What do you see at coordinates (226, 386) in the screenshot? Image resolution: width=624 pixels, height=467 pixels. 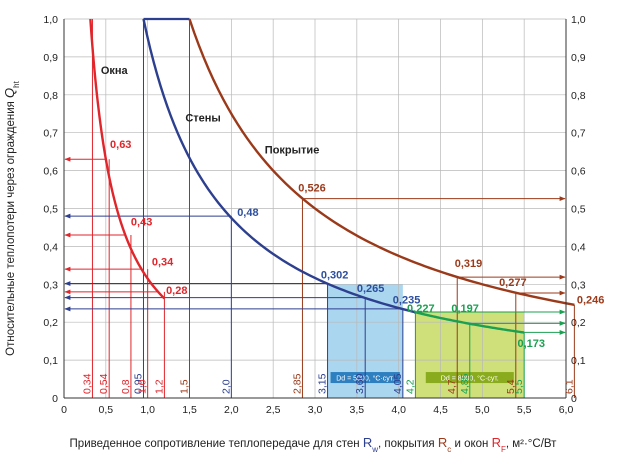 I see `x-marker-label: 2,0` at bounding box center [226, 386].